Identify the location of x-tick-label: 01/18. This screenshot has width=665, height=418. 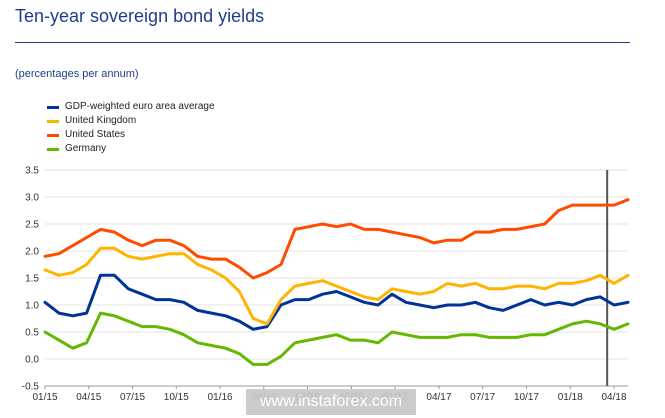
(570, 397).